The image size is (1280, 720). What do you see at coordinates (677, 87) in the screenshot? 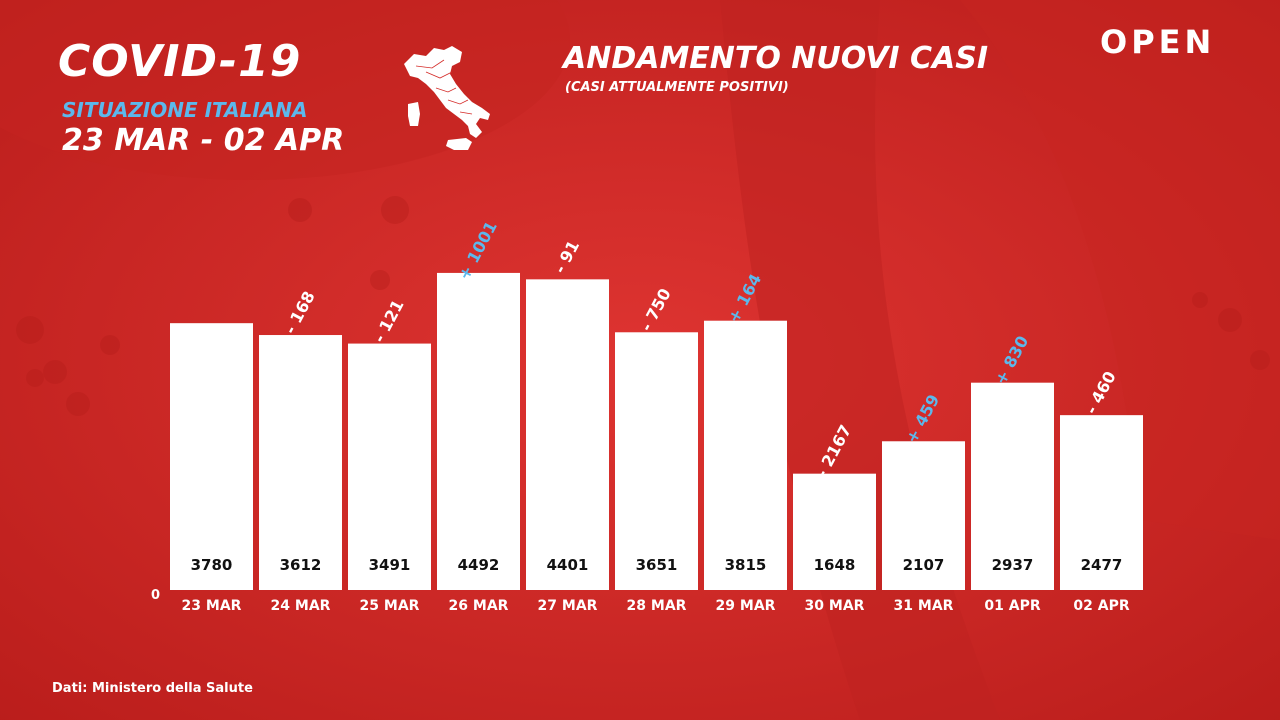
I see `chart-subtitle: (CASI ATTUALMENTE POSITIVI)` at bounding box center [677, 87].